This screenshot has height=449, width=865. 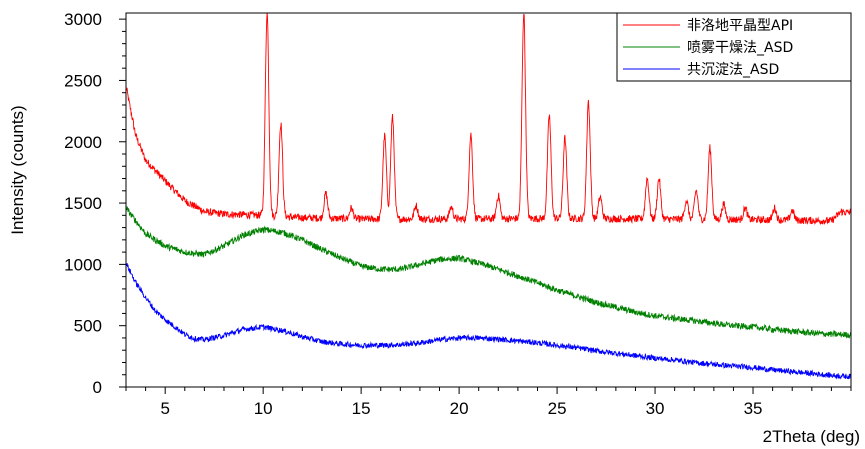 What do you see at coordinates (83, 80) in the screenshot?
I see `y-tick-label: 2500` at bounding box center [83, 80].